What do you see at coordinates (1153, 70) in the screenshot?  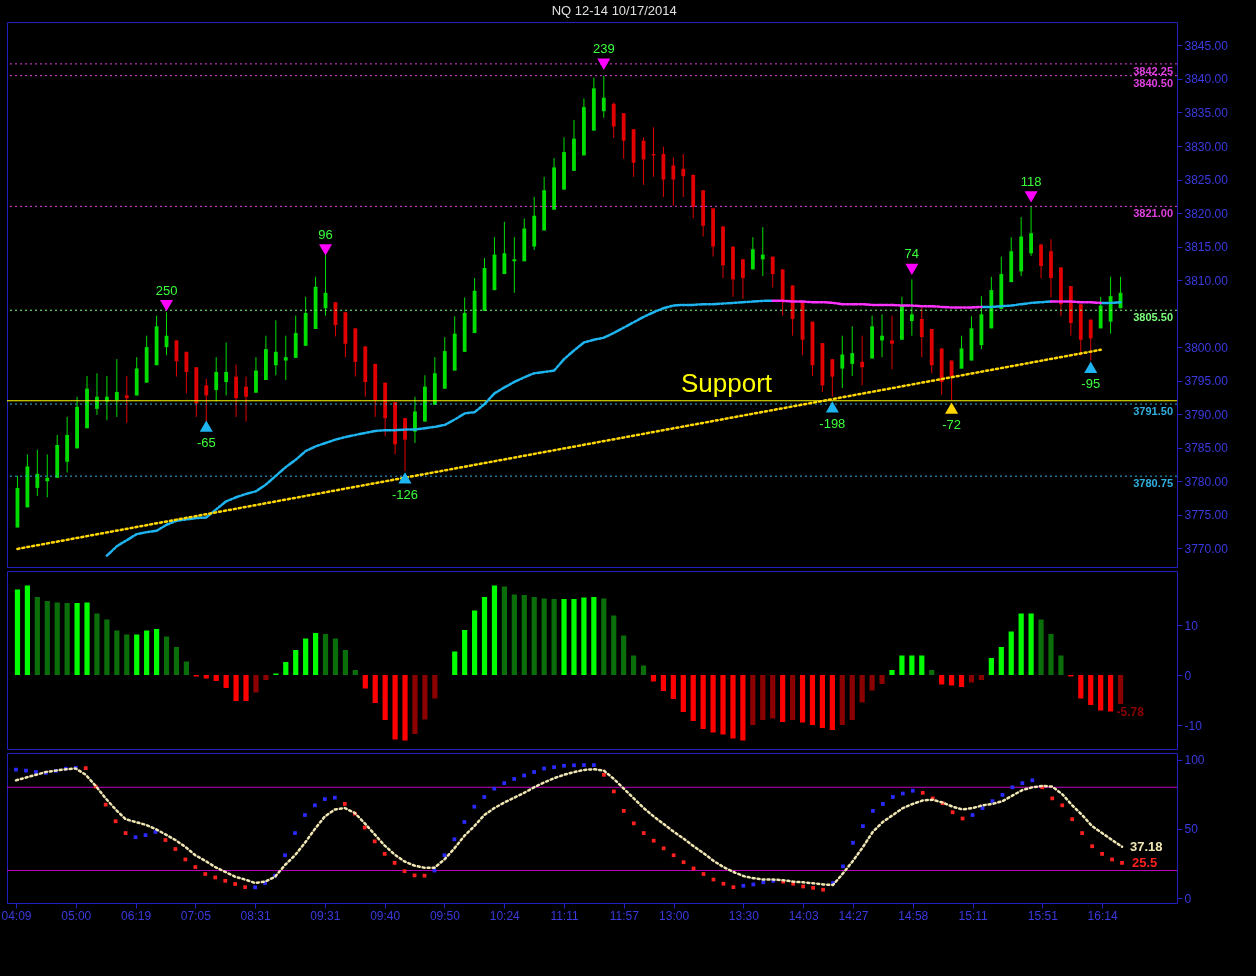 I see `ref-line-label: 3842.25` at bounding box center [1153, 70].